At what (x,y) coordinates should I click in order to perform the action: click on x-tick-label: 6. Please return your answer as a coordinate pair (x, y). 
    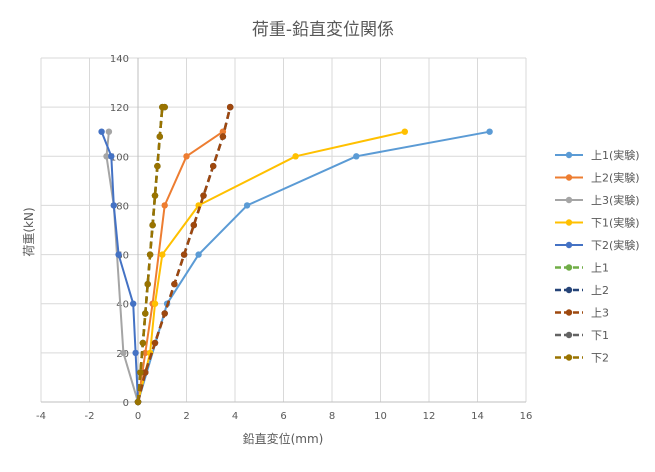
    Looking at the image, I should click on (283, 416).